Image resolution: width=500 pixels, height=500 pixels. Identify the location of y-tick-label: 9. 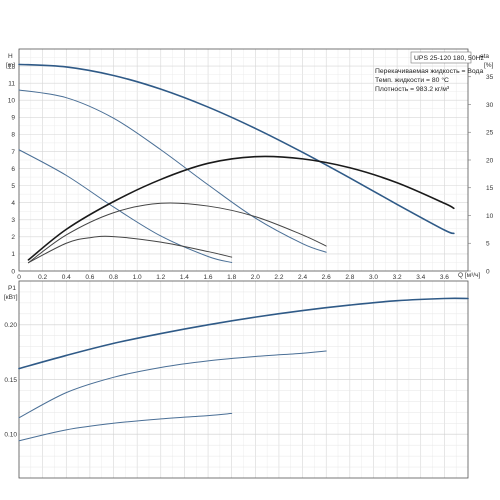
(13, 118).